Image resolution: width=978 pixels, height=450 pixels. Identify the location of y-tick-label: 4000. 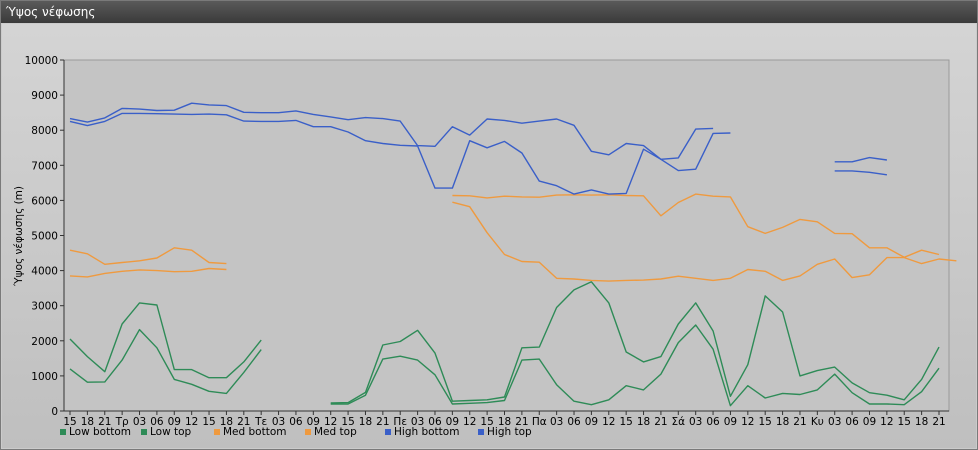
(44, 272).